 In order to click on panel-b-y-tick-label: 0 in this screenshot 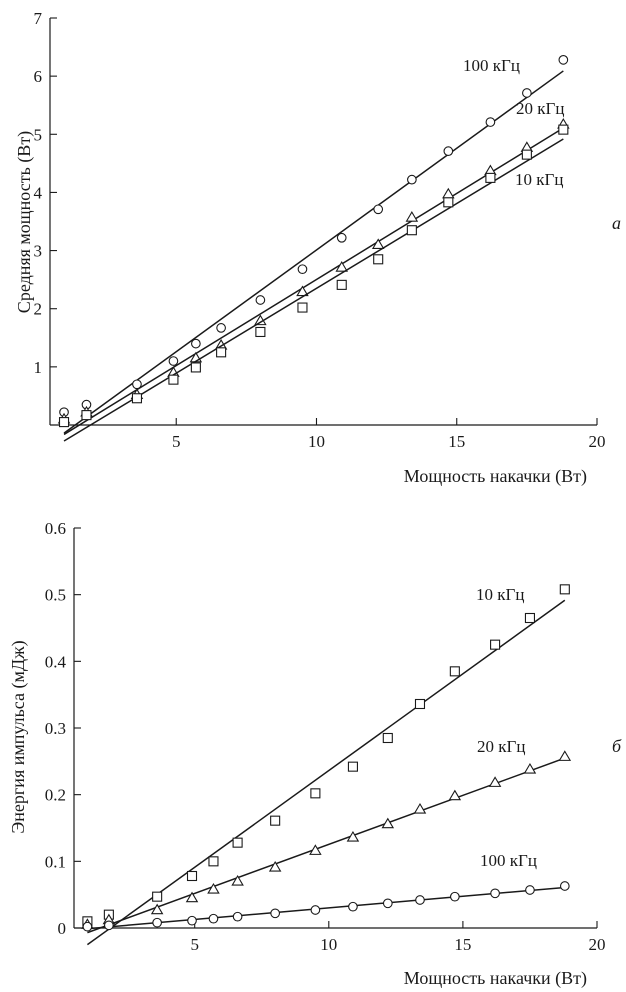, I will do `click(62, 928)`.